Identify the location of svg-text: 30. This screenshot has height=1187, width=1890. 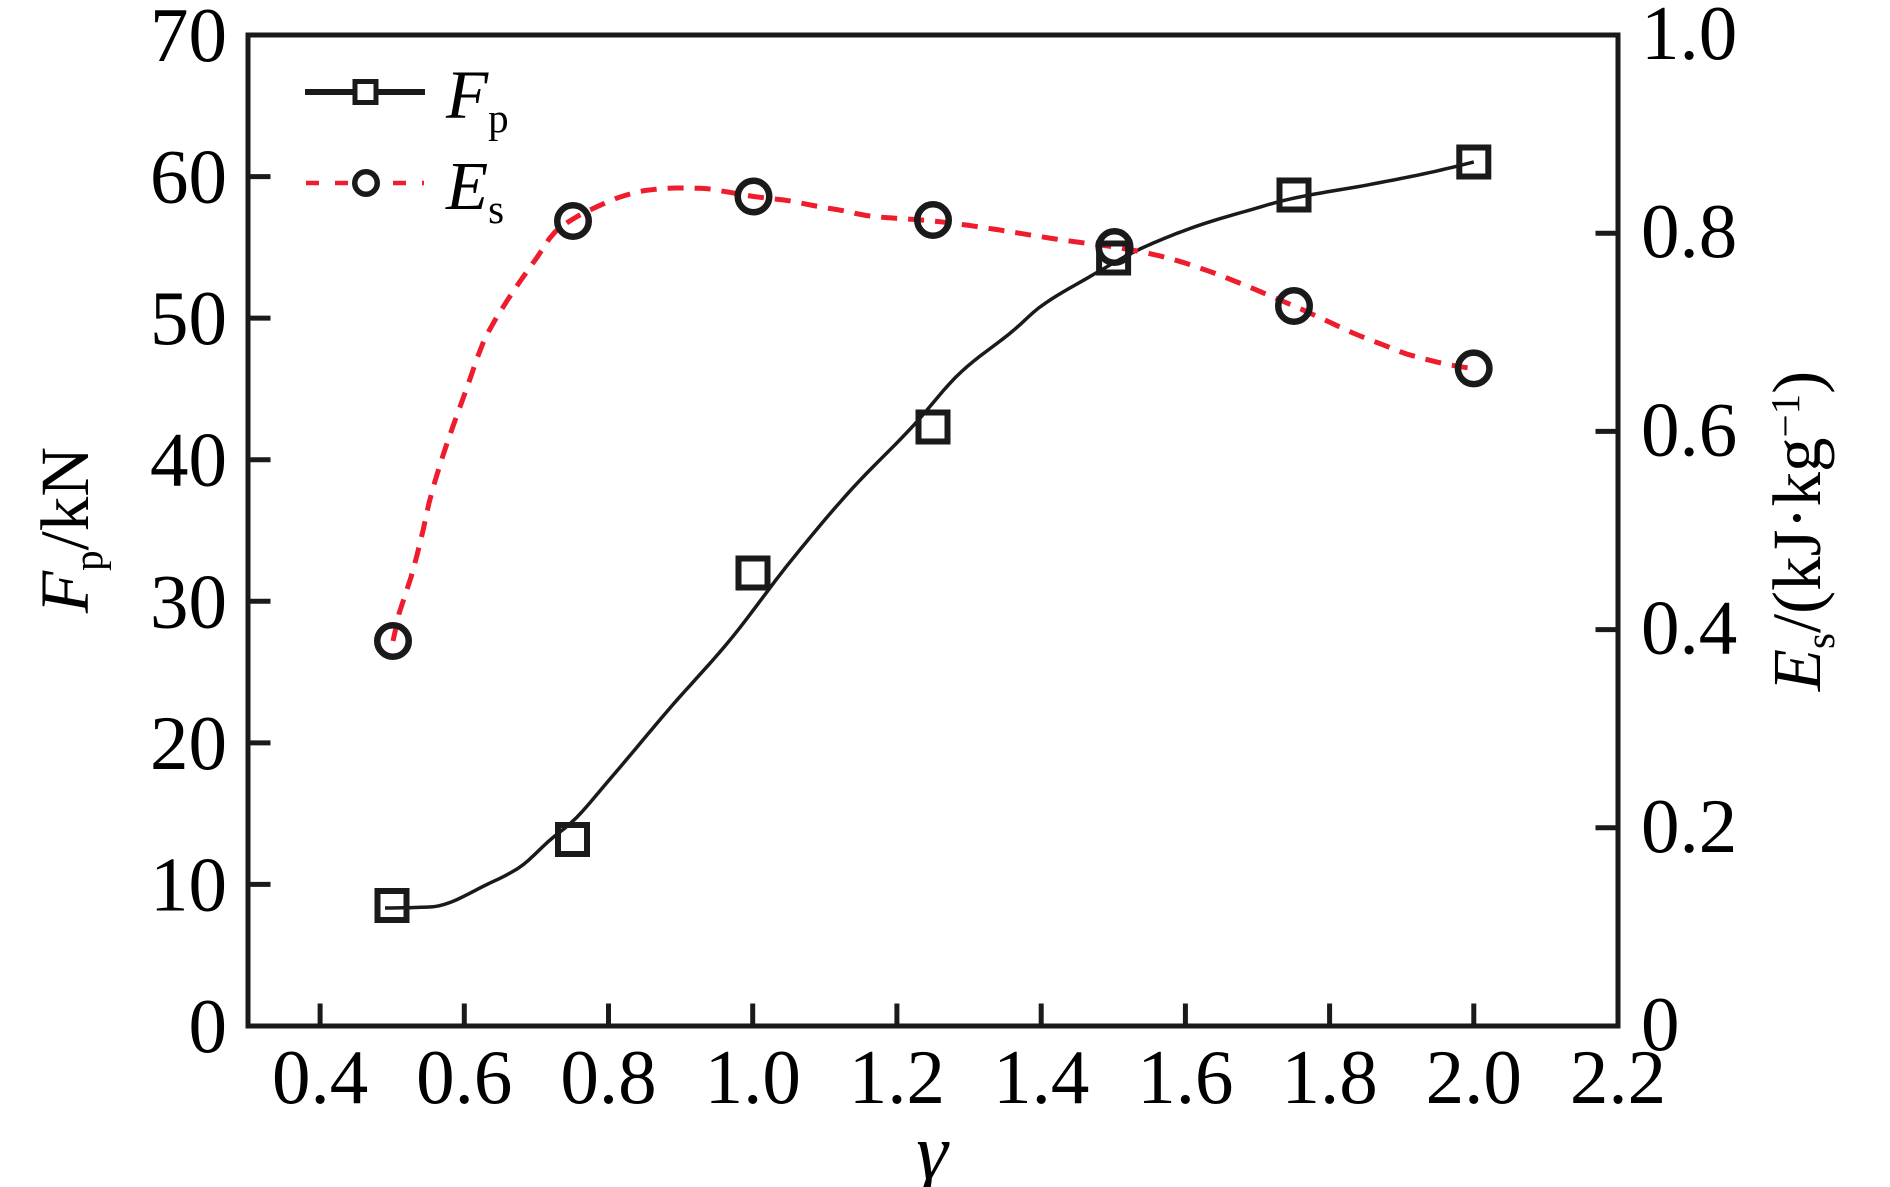
(188, 601).